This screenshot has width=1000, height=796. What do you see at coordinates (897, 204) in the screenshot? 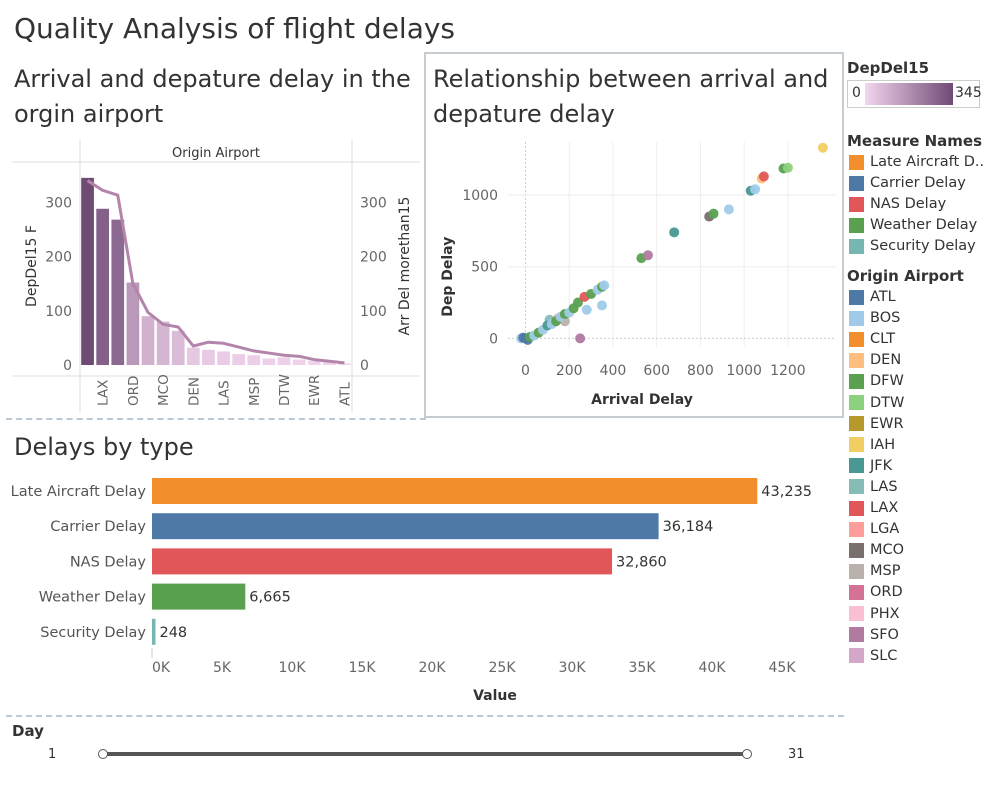
I see `measure-legend-item: NAS Delay` at bounding box center [897, 204].